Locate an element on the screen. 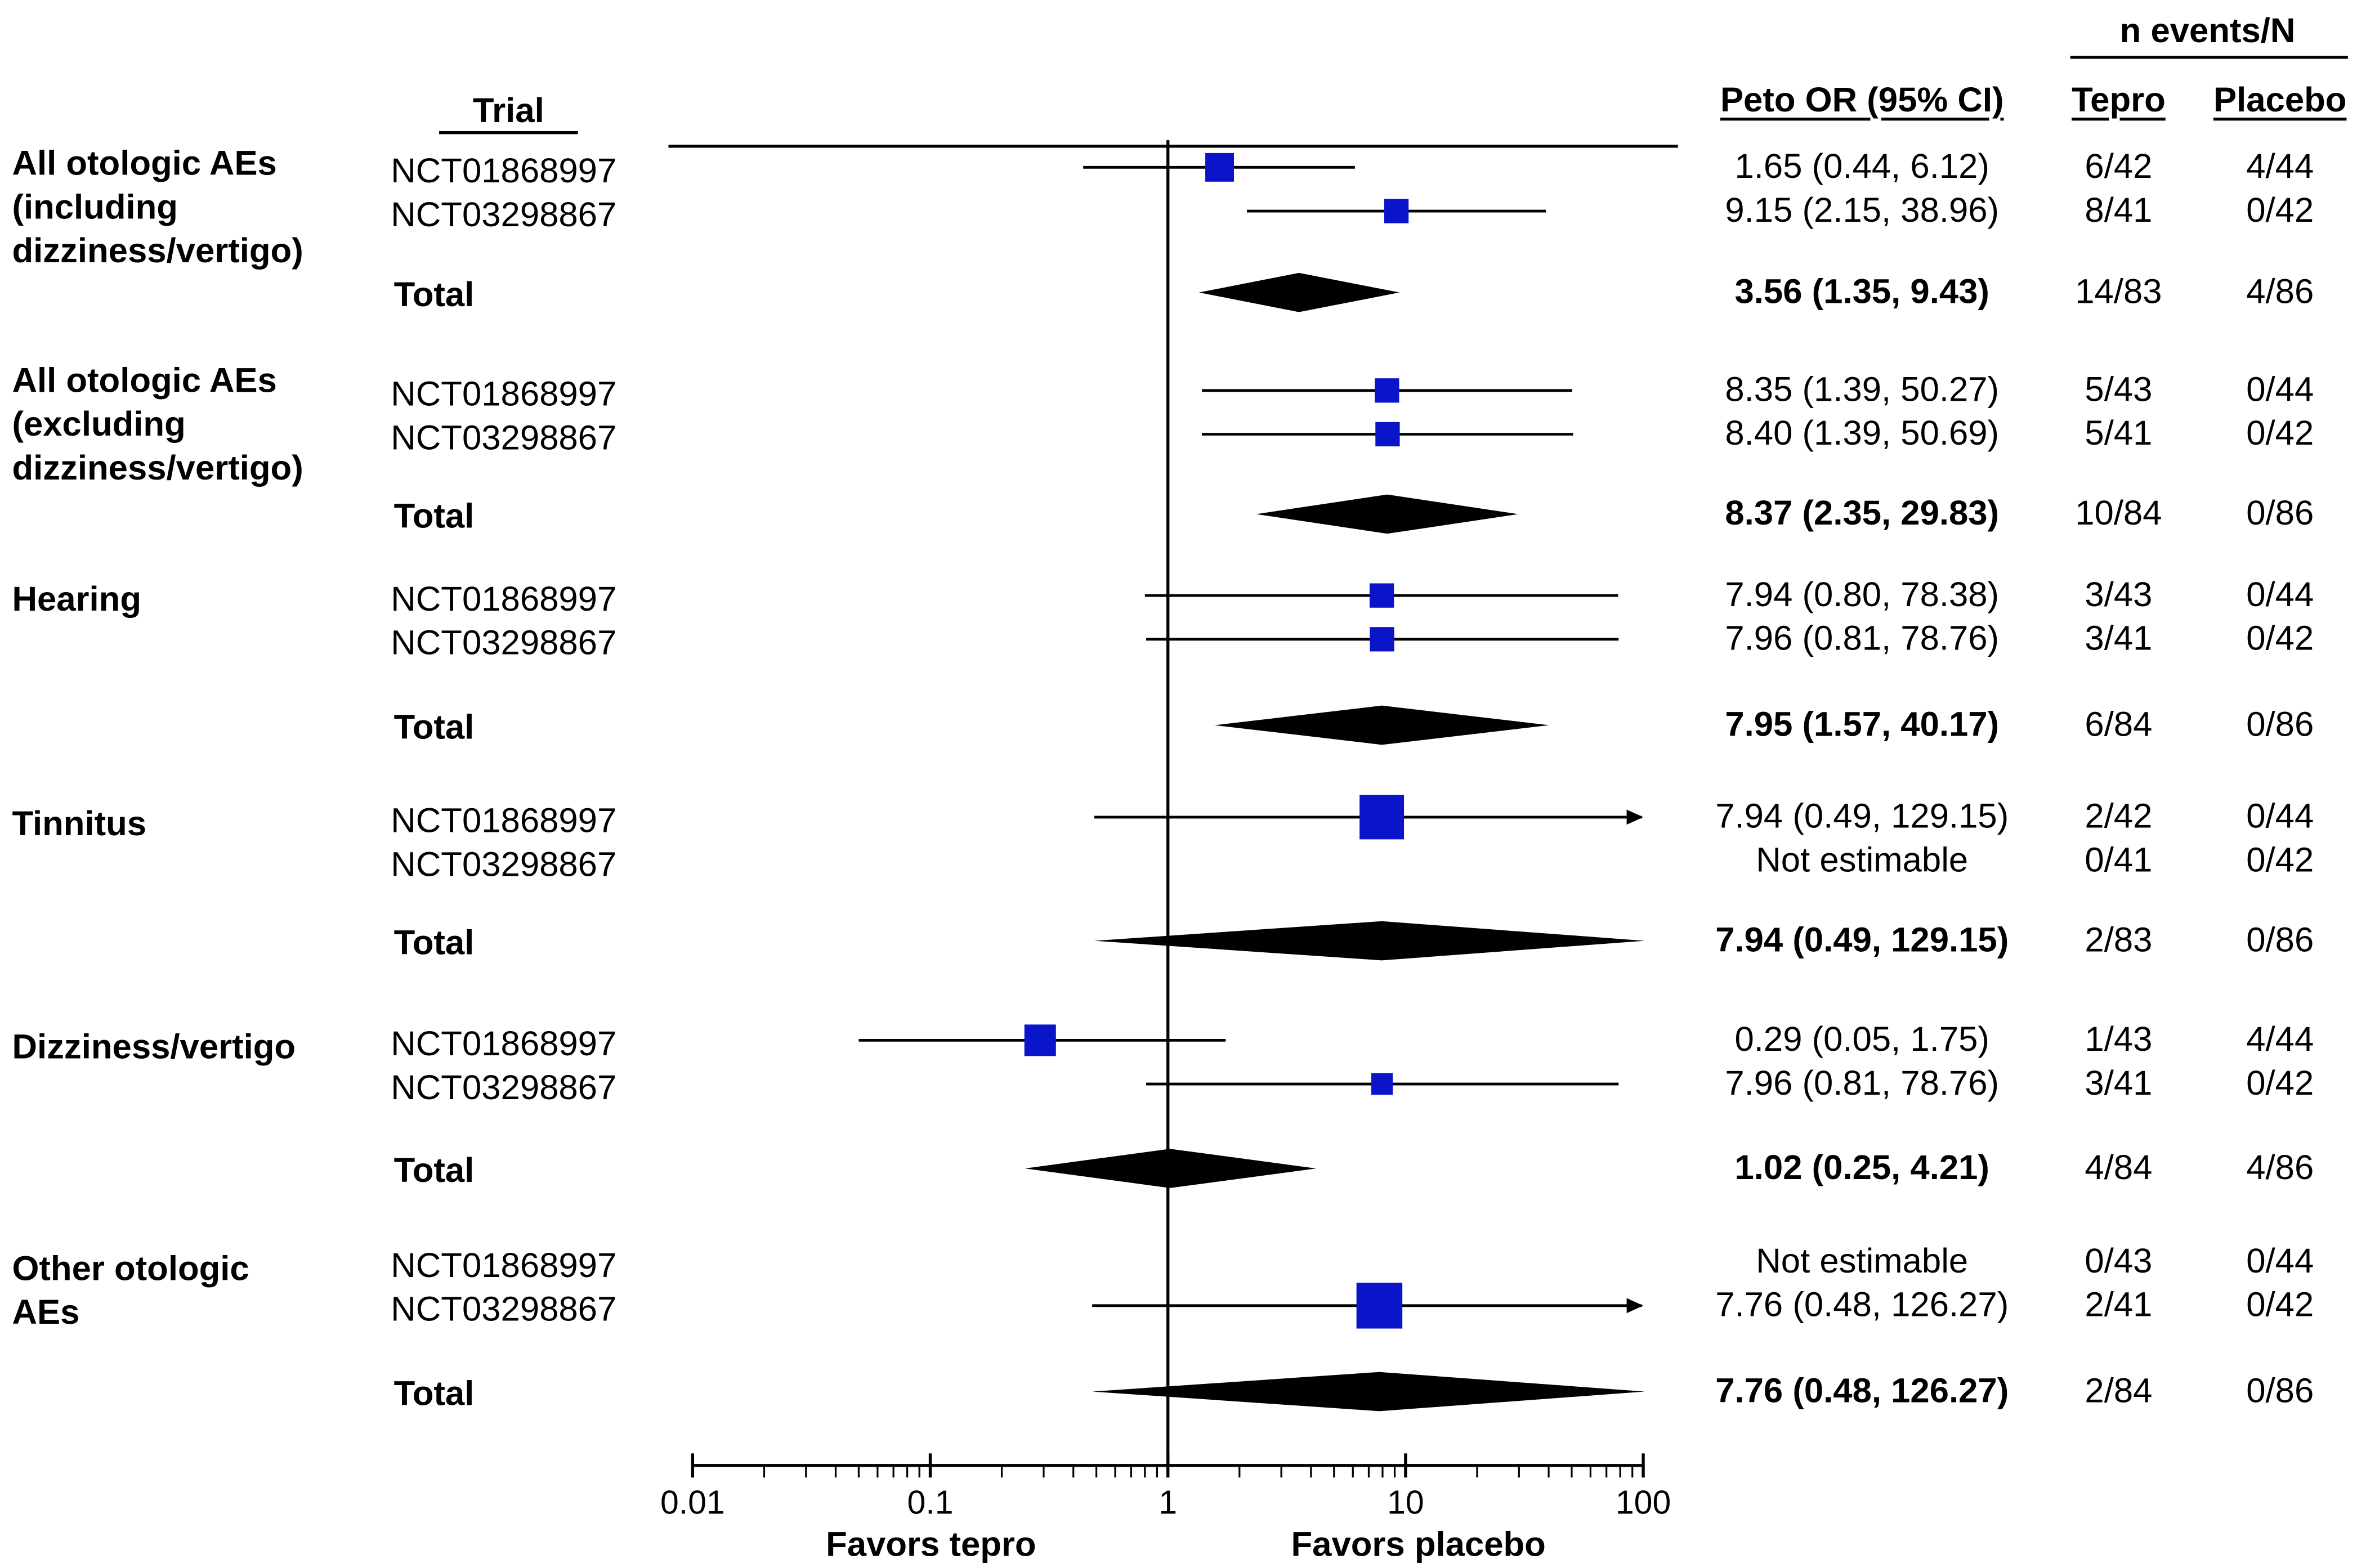  tepro-events: 6/42 is located at coordinates (2119, 166).